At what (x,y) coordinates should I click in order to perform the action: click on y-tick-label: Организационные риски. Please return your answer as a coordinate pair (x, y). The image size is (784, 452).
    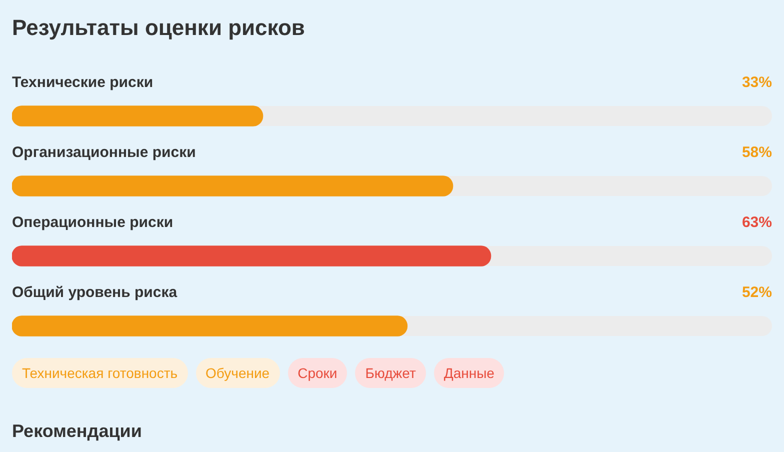
    Looking at the image, I should click on (104, 153).